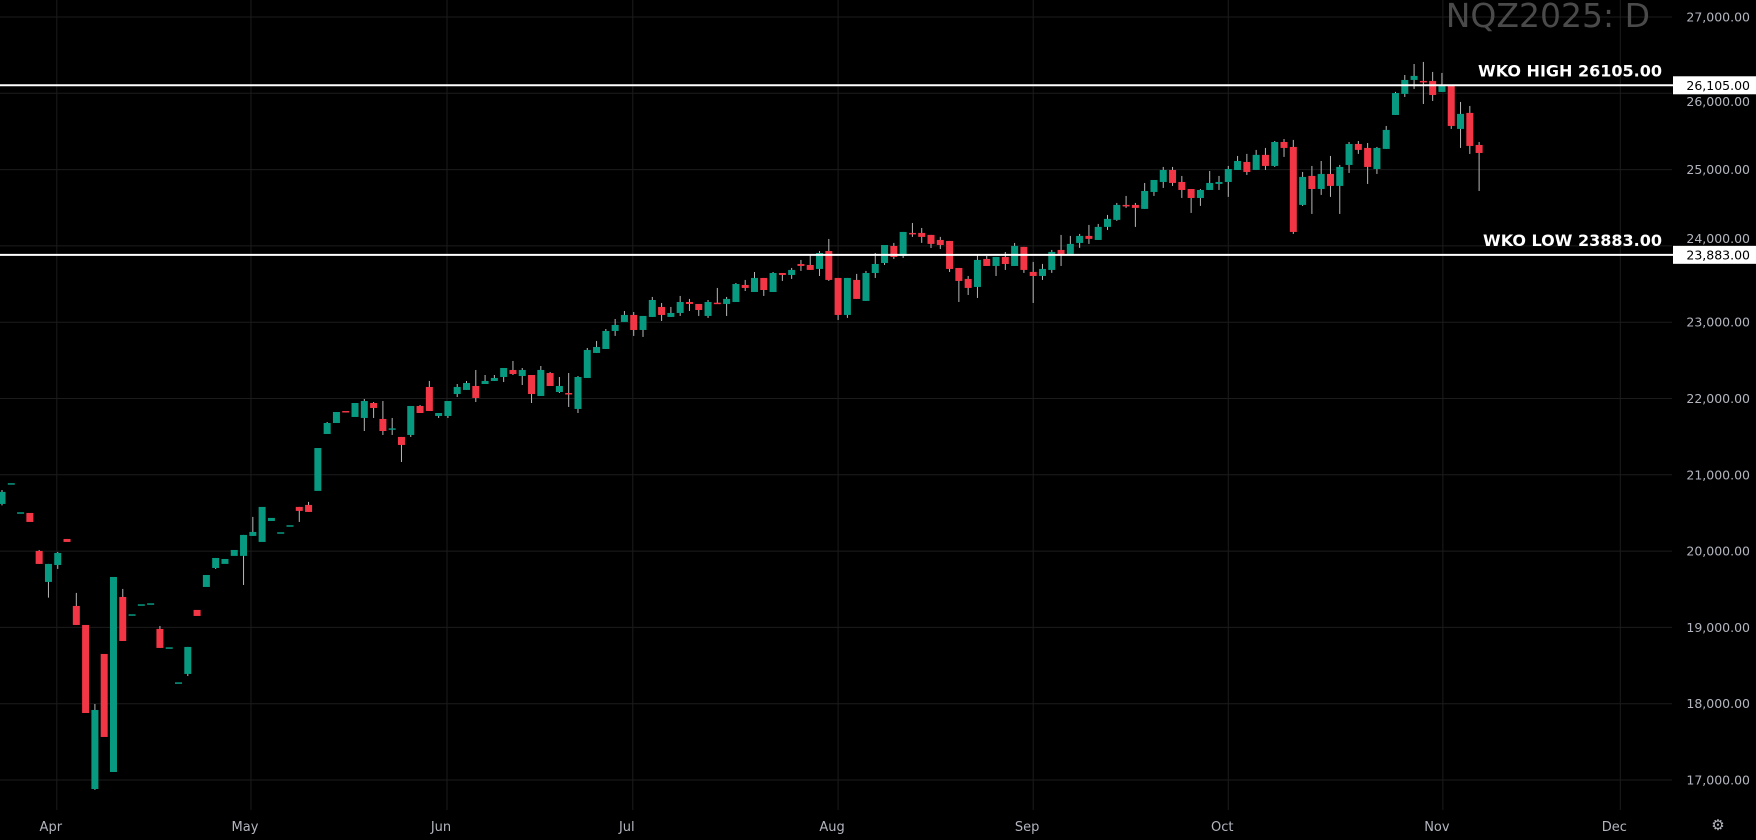 This screenshot has width=1756, height=840. Describe the element at coordinates (1437, 827) in the screenshot. I see `x-tick-label: Nov` at that location.